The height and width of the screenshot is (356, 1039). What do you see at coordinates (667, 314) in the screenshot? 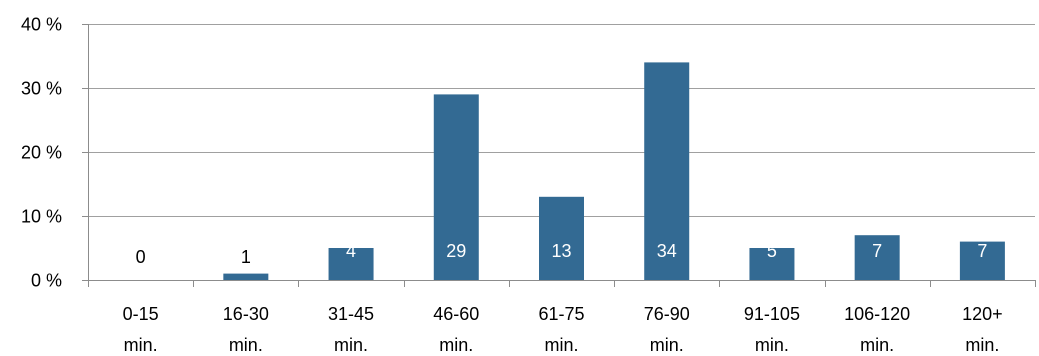
I see `x-tick-label: 76-90` at bounding box center [667, 314].